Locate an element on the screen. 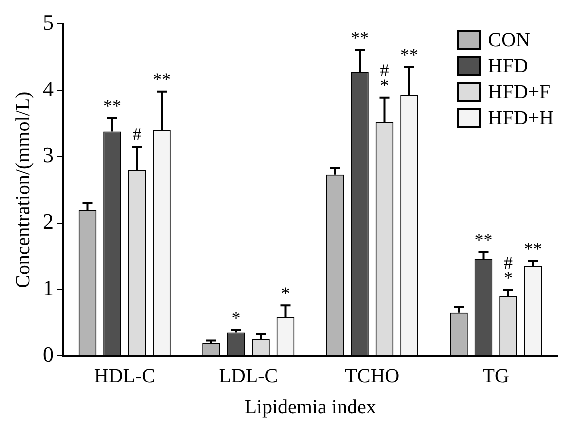 This screenshot has height=432, width=576. y-tick-label: 2 is located at coordinates (48, 221).